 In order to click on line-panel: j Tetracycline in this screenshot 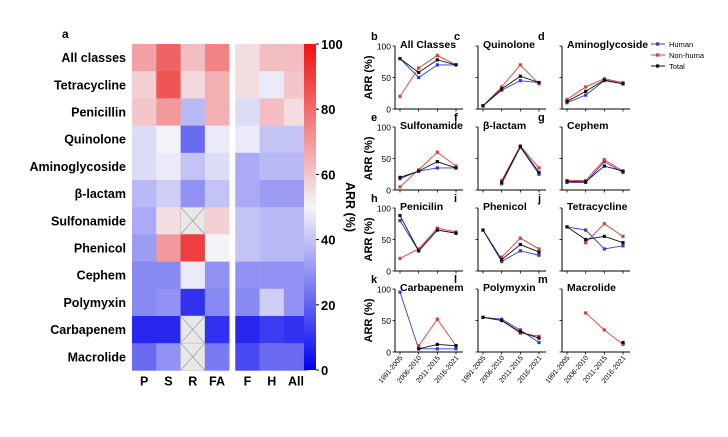, I will do `click(583, 233)`.